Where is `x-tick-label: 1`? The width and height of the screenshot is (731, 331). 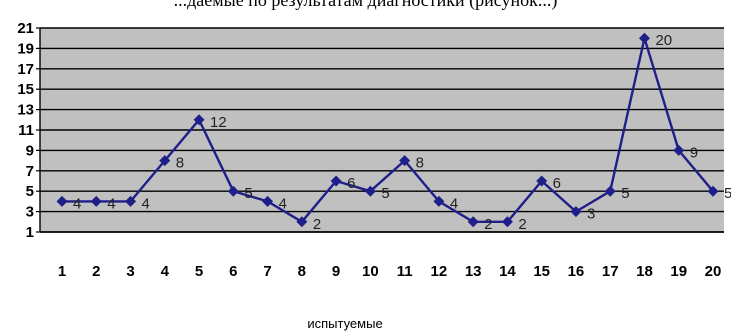
x-tick-label: 1 is located at coordinates (62, 271).